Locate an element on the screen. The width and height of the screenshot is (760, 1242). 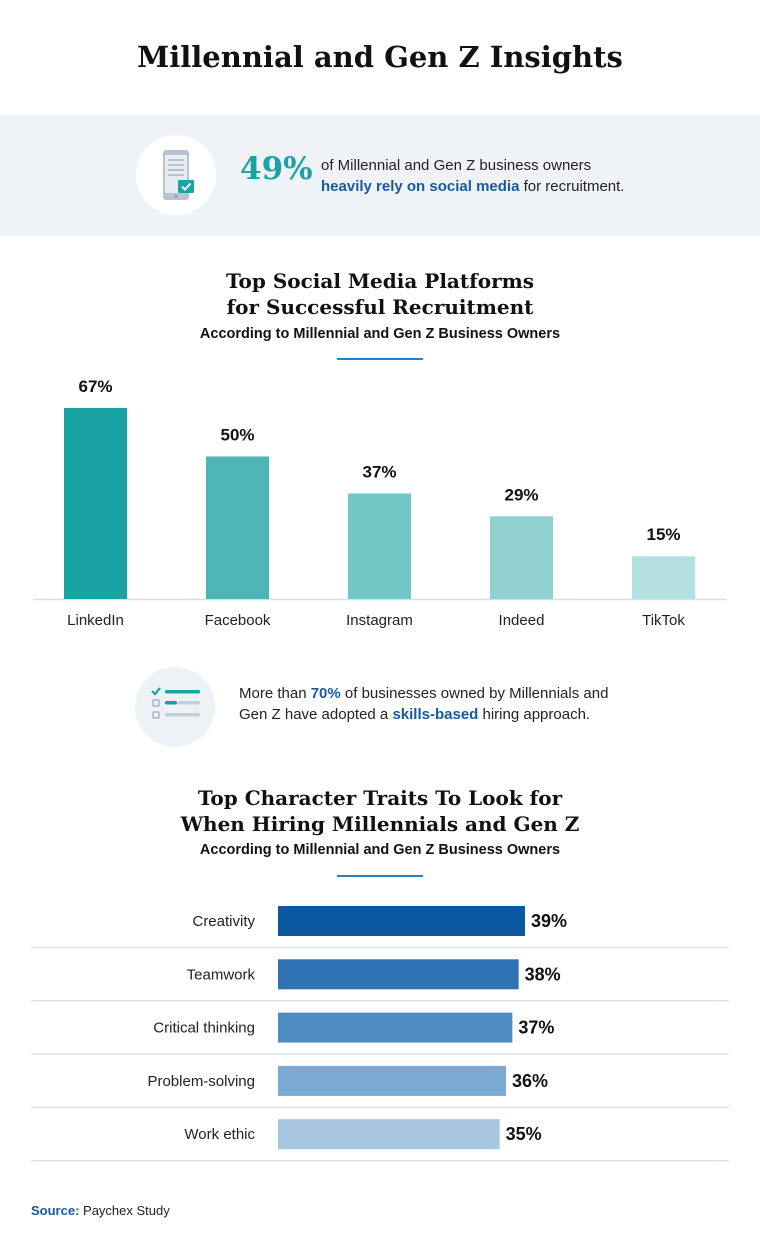
traits-divider is located at coordinates (380, 876).